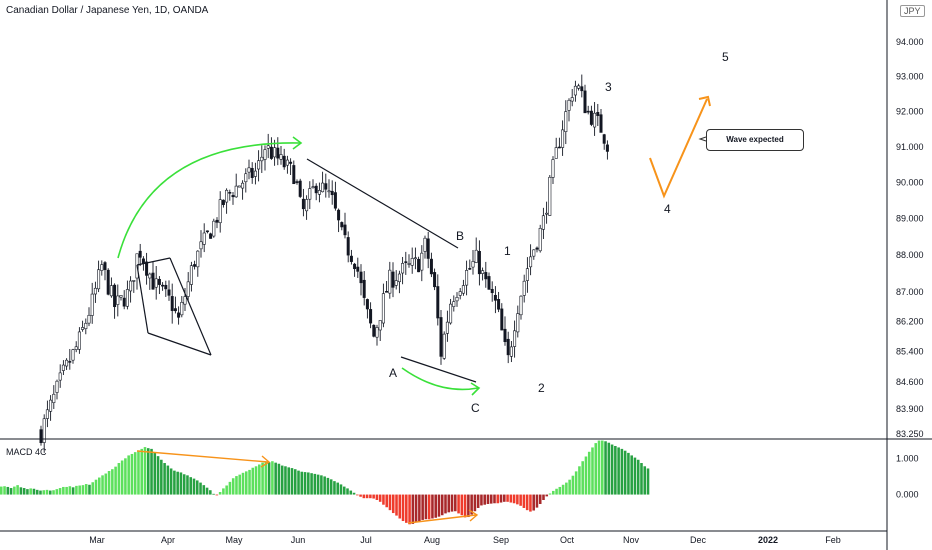 The image size is (932, 550). I want to click on price-tick-label: 83.250, so click(910, 434).